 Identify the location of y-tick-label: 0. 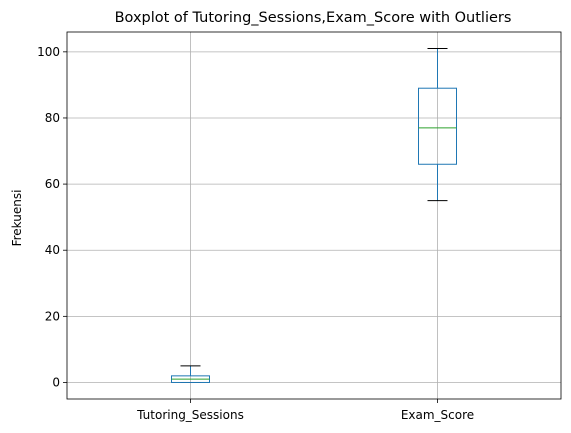
(56, 382).